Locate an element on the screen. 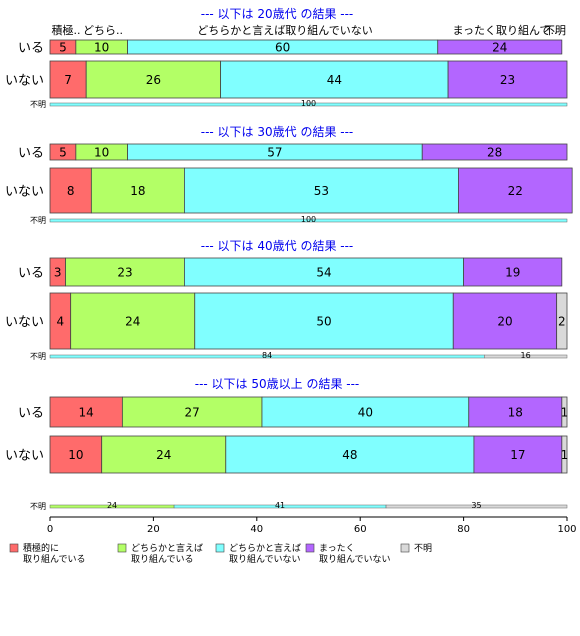  unknown-bar-value: 16 is located at coordinates (526, 355).